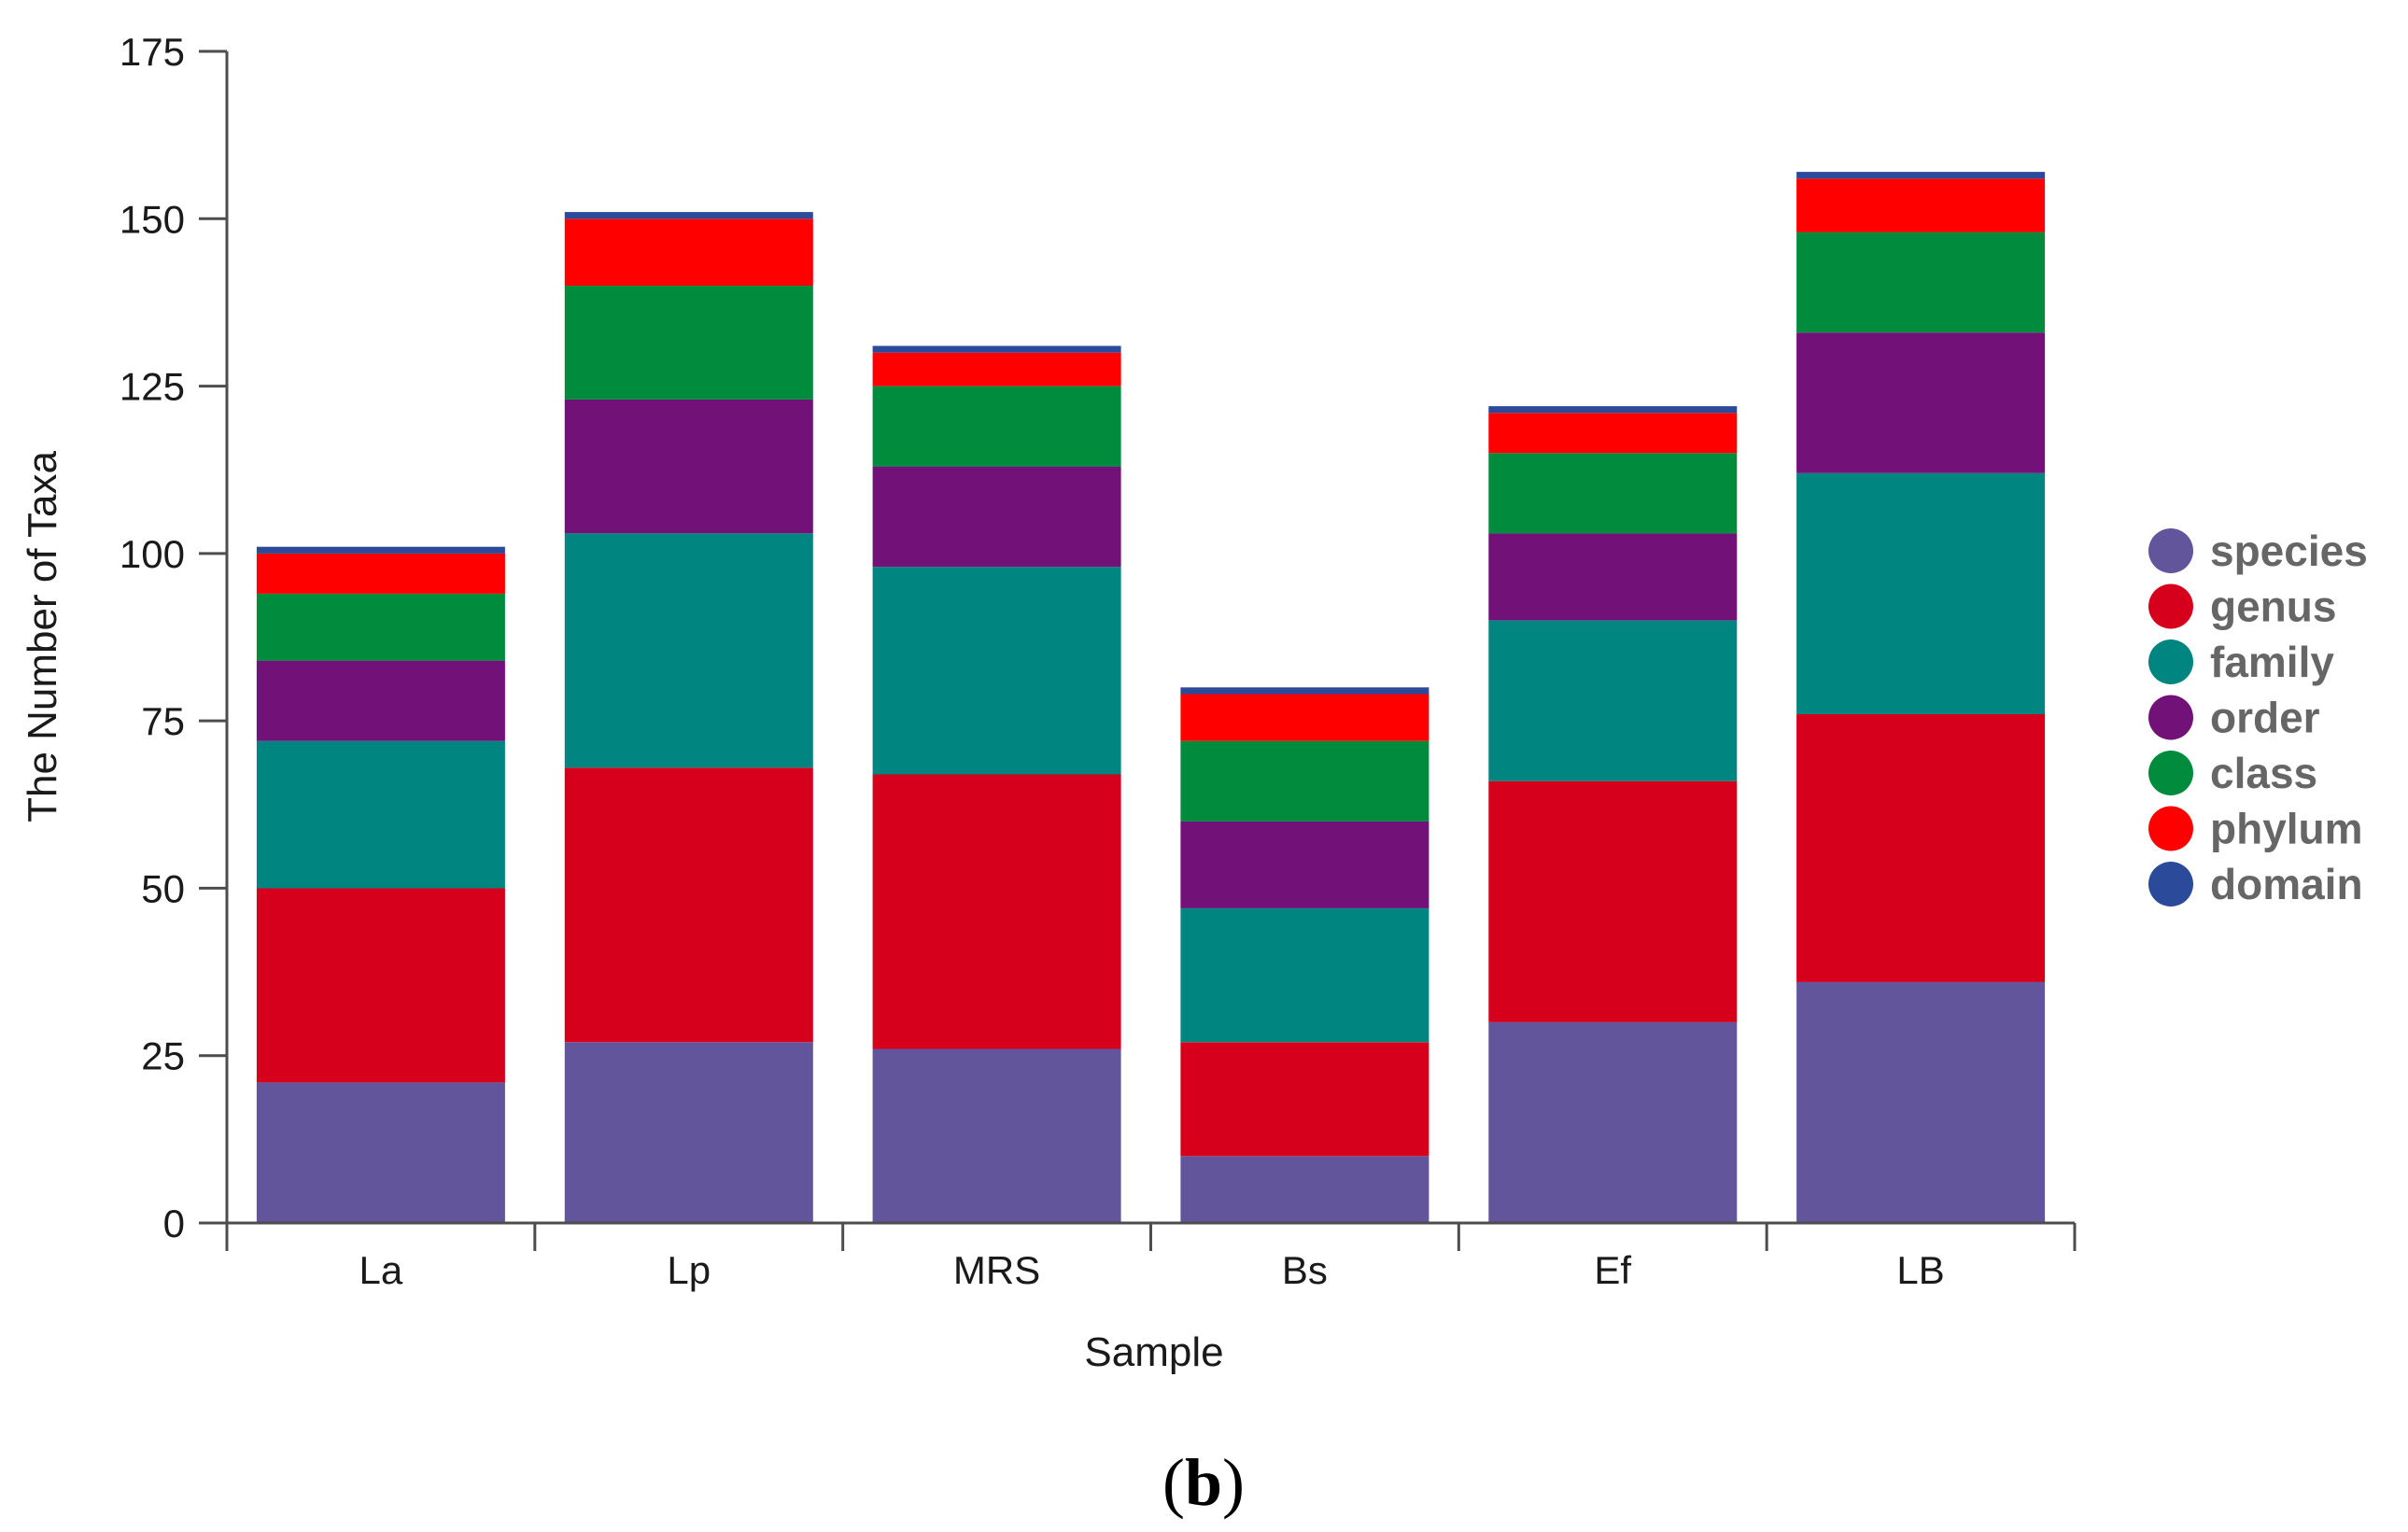  Describe the element at coordinates (997, 349) in the screenshot. I see `bar-mrs-domain` at that location.